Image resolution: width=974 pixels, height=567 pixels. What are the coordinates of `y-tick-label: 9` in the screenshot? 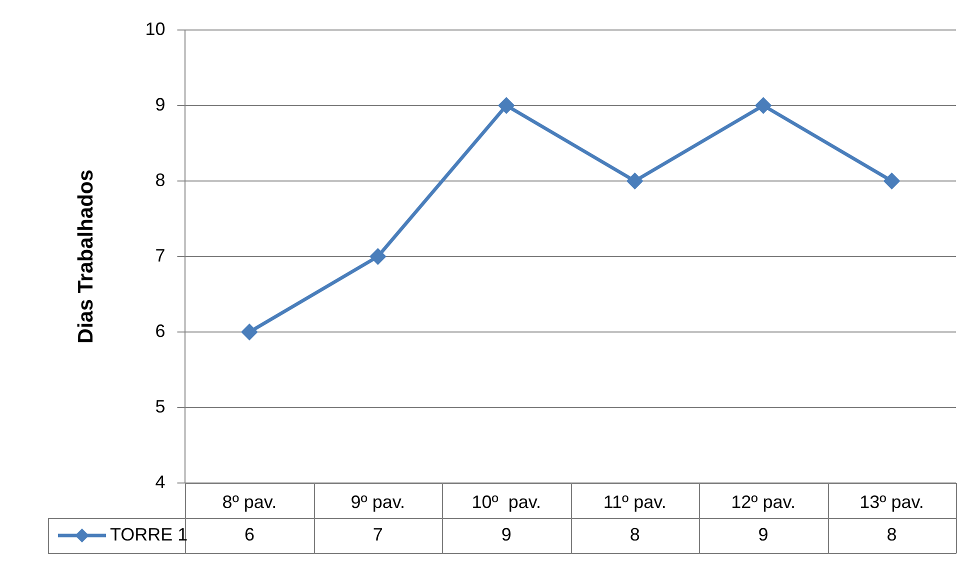 It's located at (160, 104).